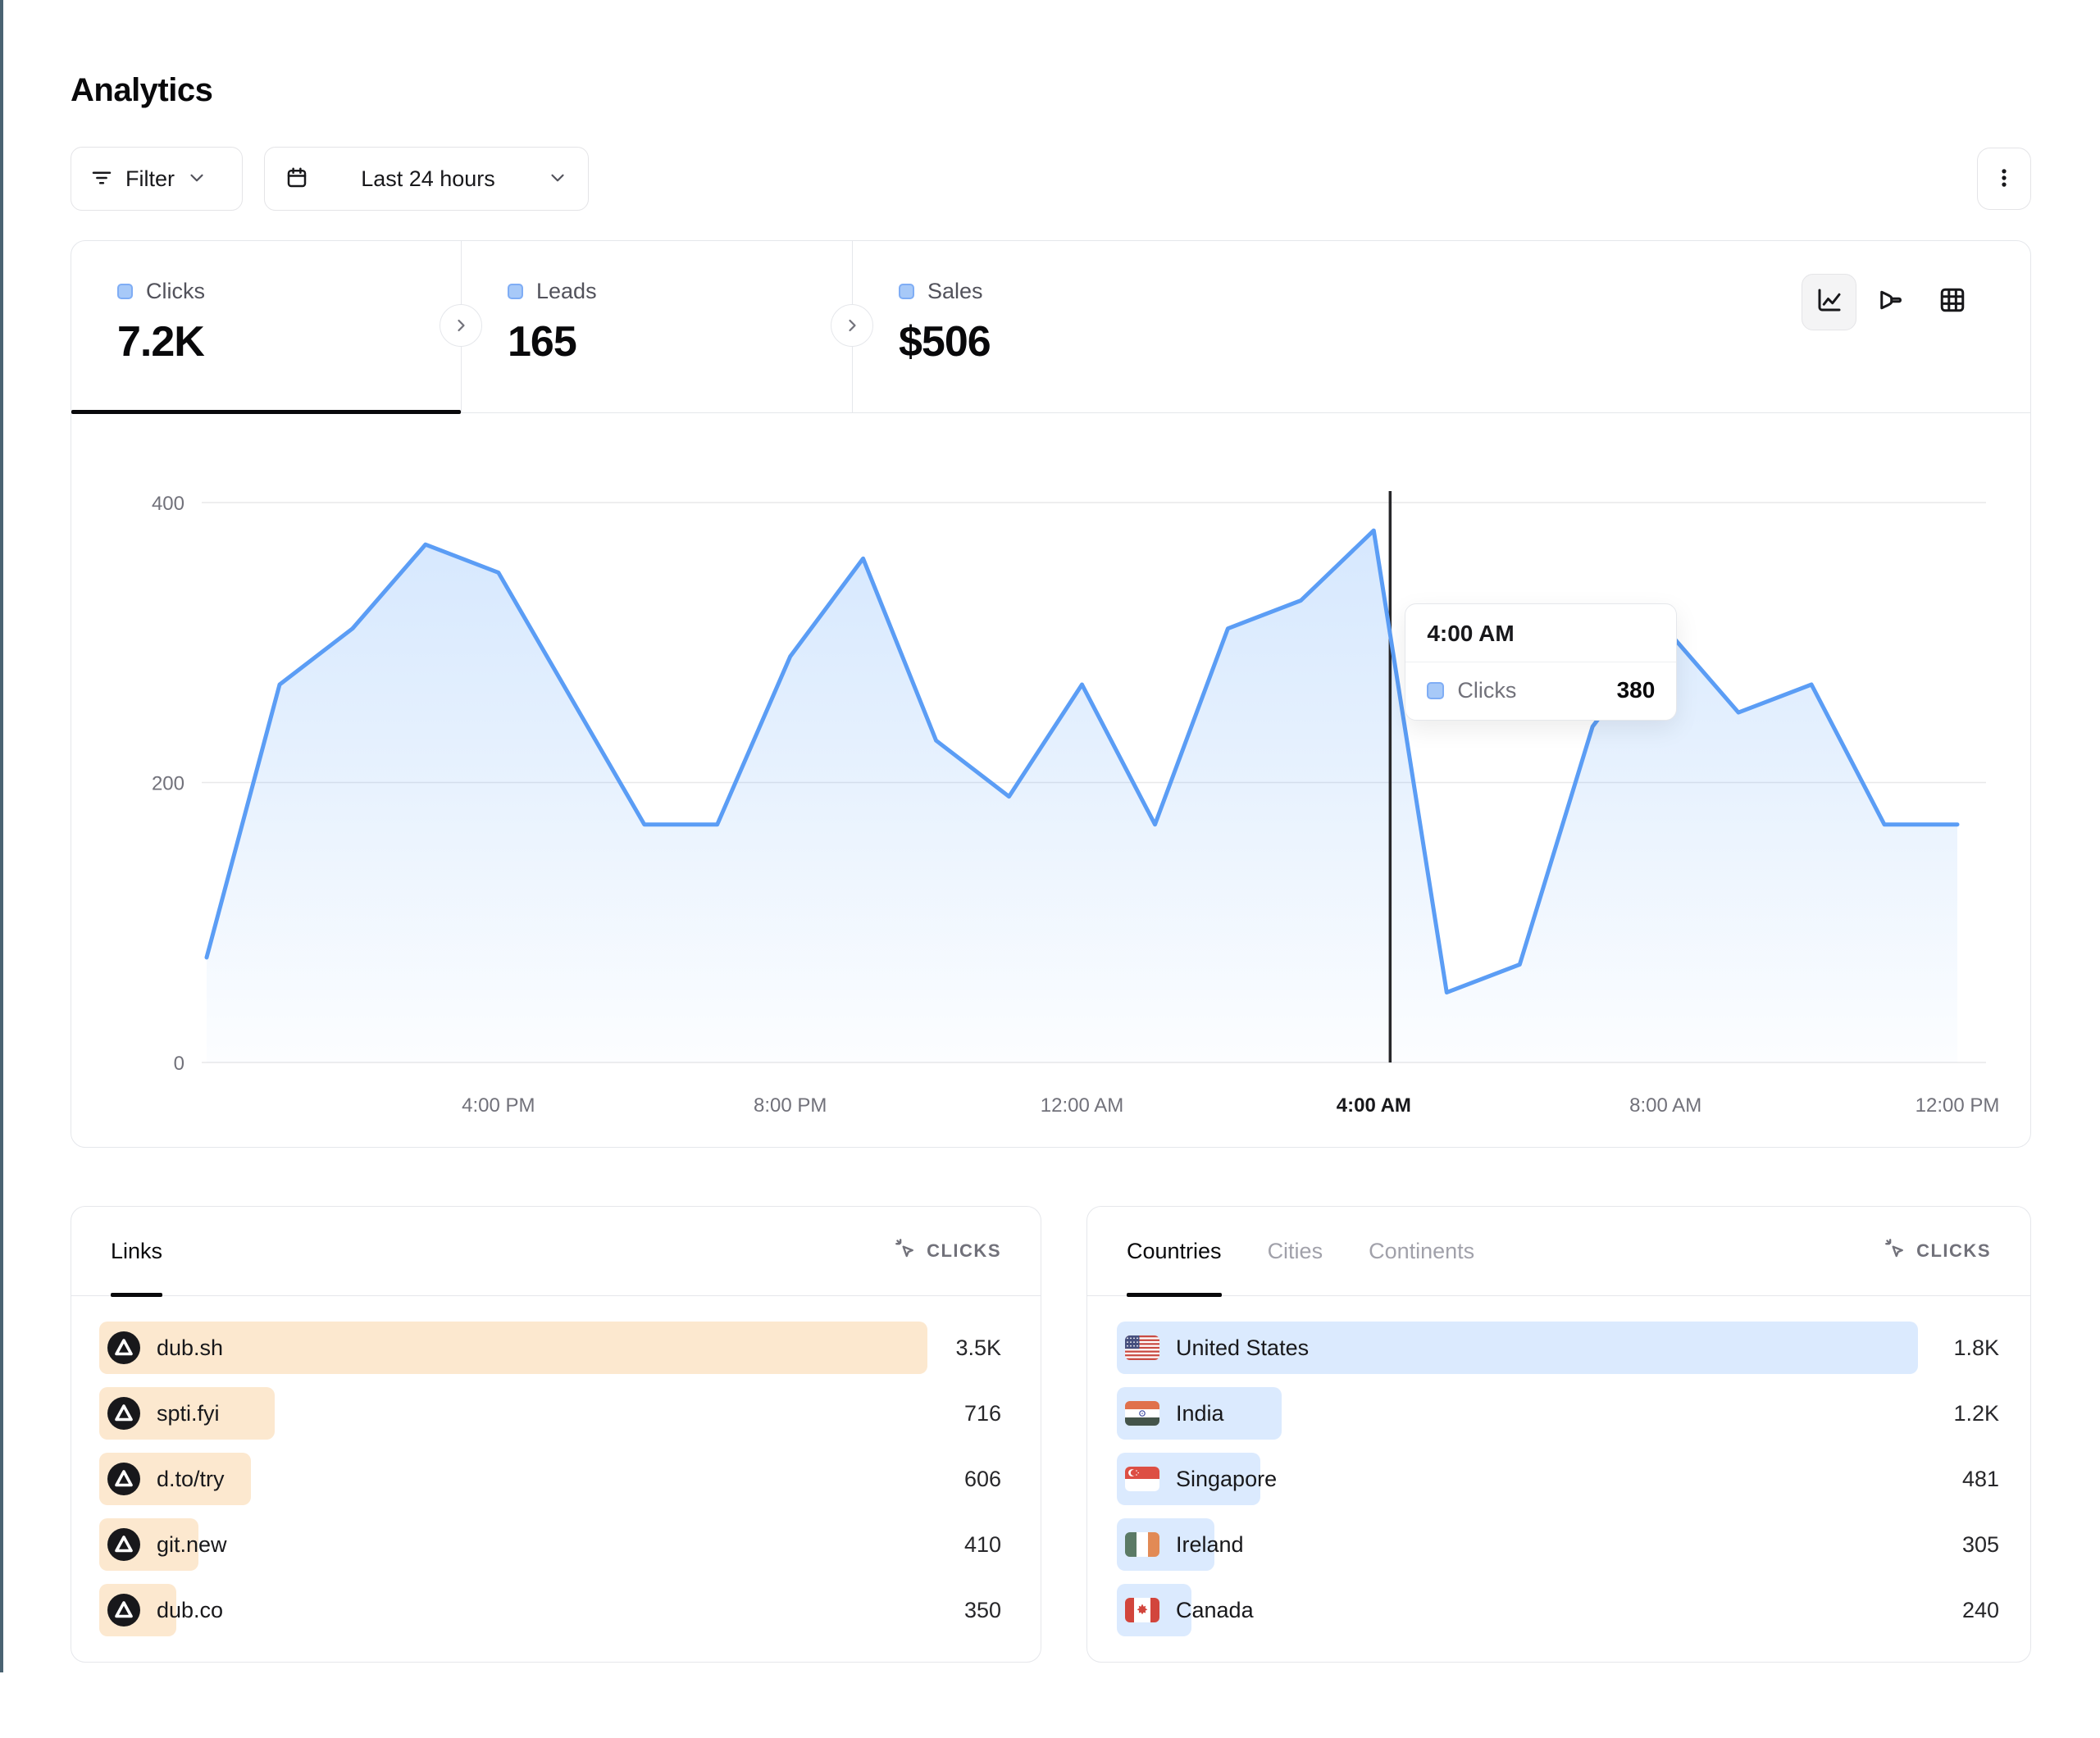  What do you see at coordinates (566, 291) in the screenshot?
I see `leads-tab-label: Leads` at bounding box center [566, 291].